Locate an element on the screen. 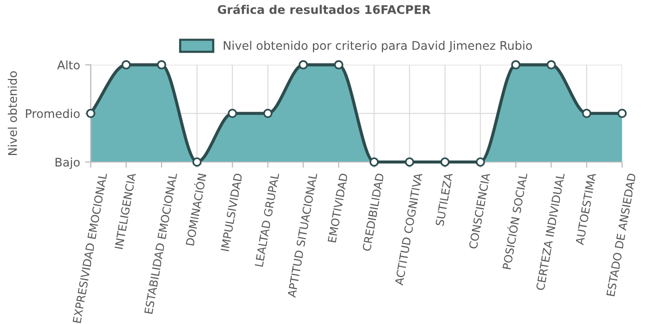 This screenshot has width=648, height=324. category-label: Bajo is located at coordinates (68, 163).